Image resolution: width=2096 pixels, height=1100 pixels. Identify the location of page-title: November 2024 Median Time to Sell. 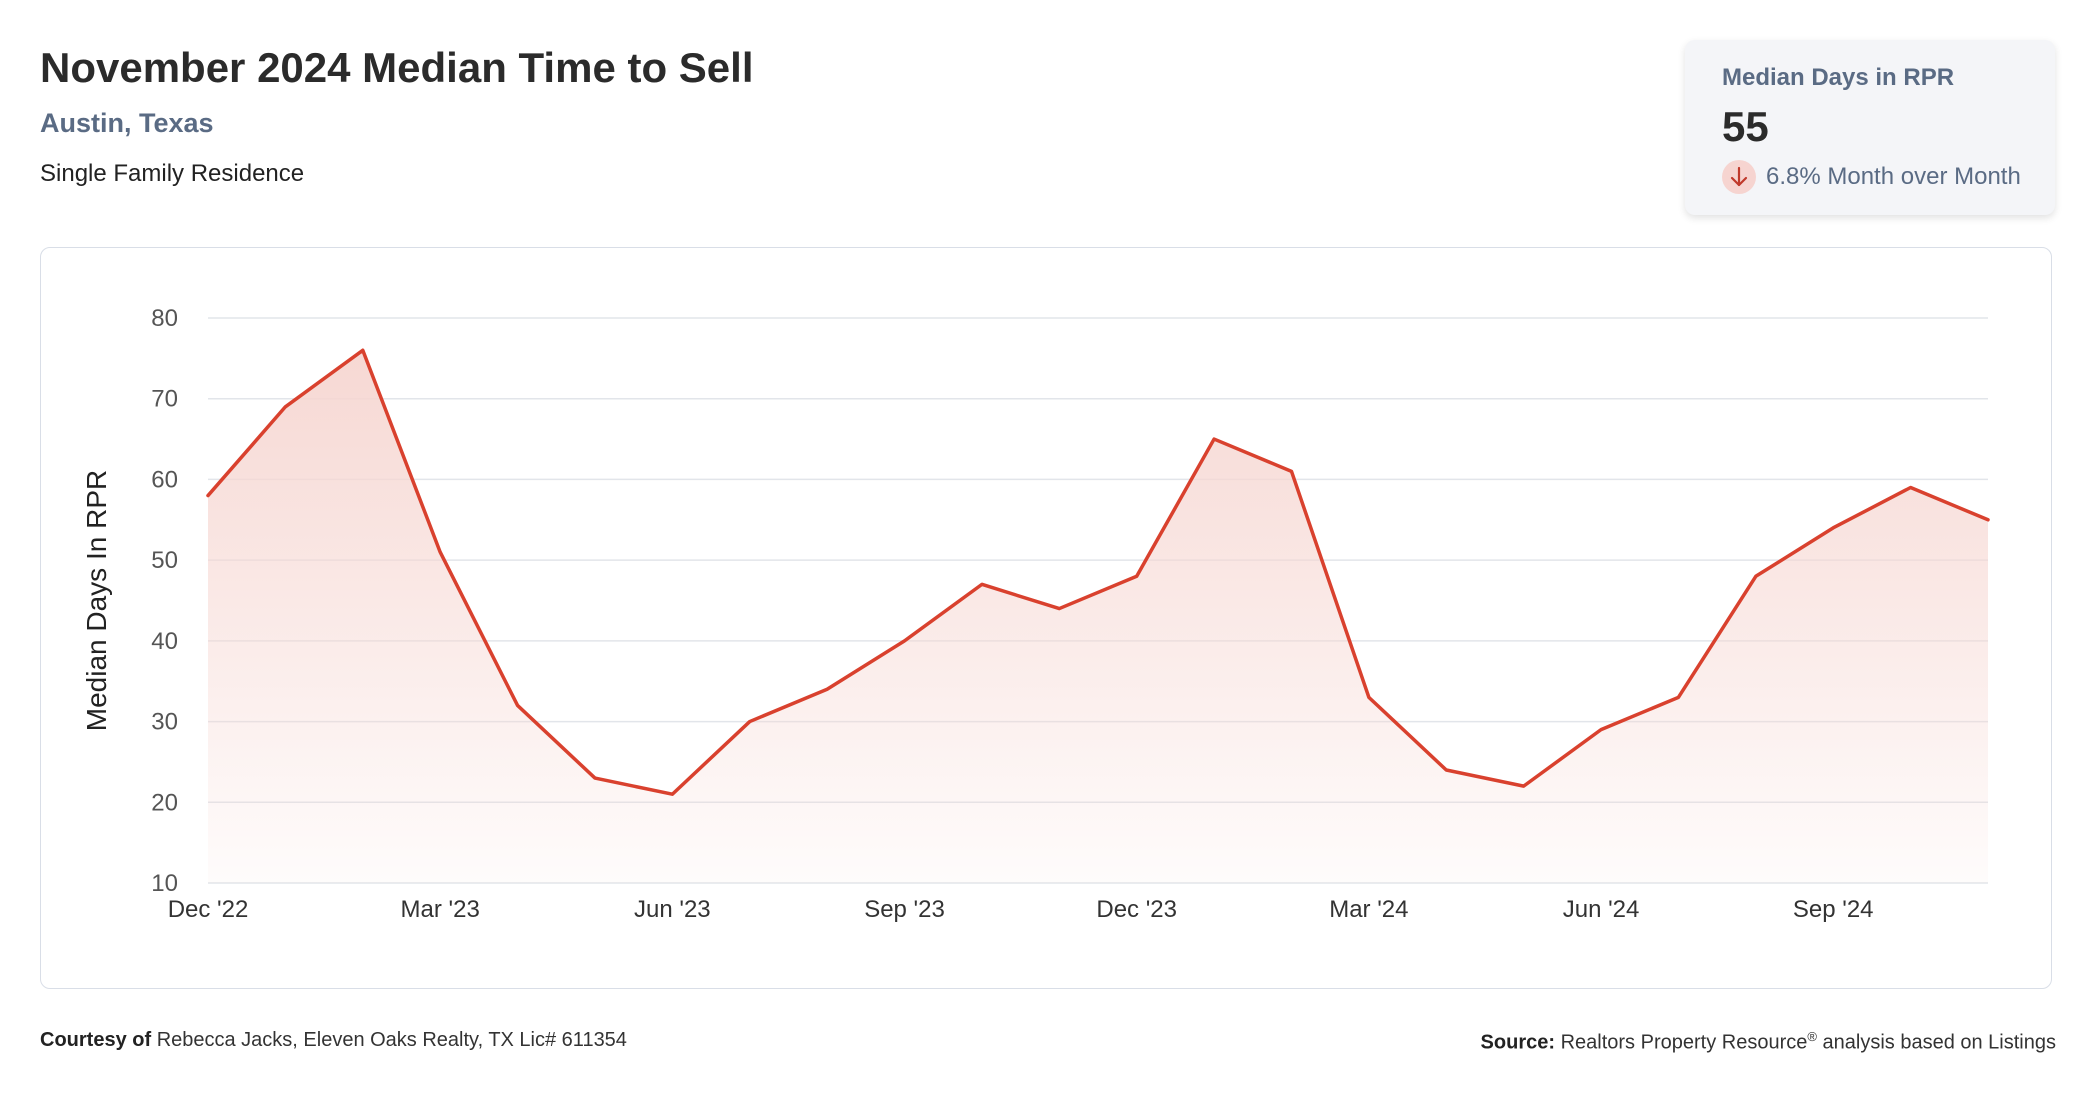
(397, 67).